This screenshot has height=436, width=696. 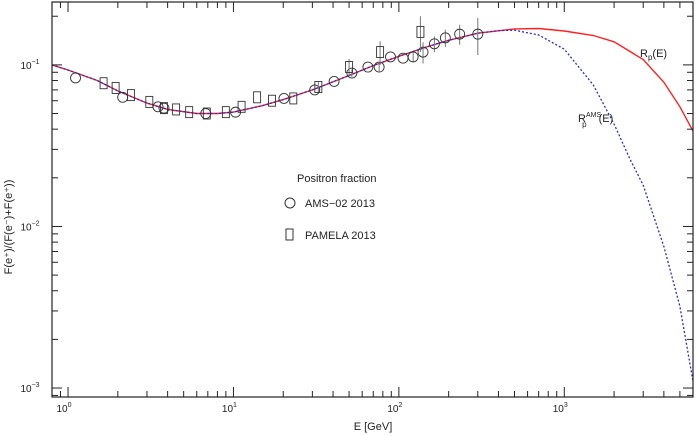 What do you see at coordinates (400, 405) in the screenshot?
I see `x-tick-exponent: 2` at bounding box center [400, 405].